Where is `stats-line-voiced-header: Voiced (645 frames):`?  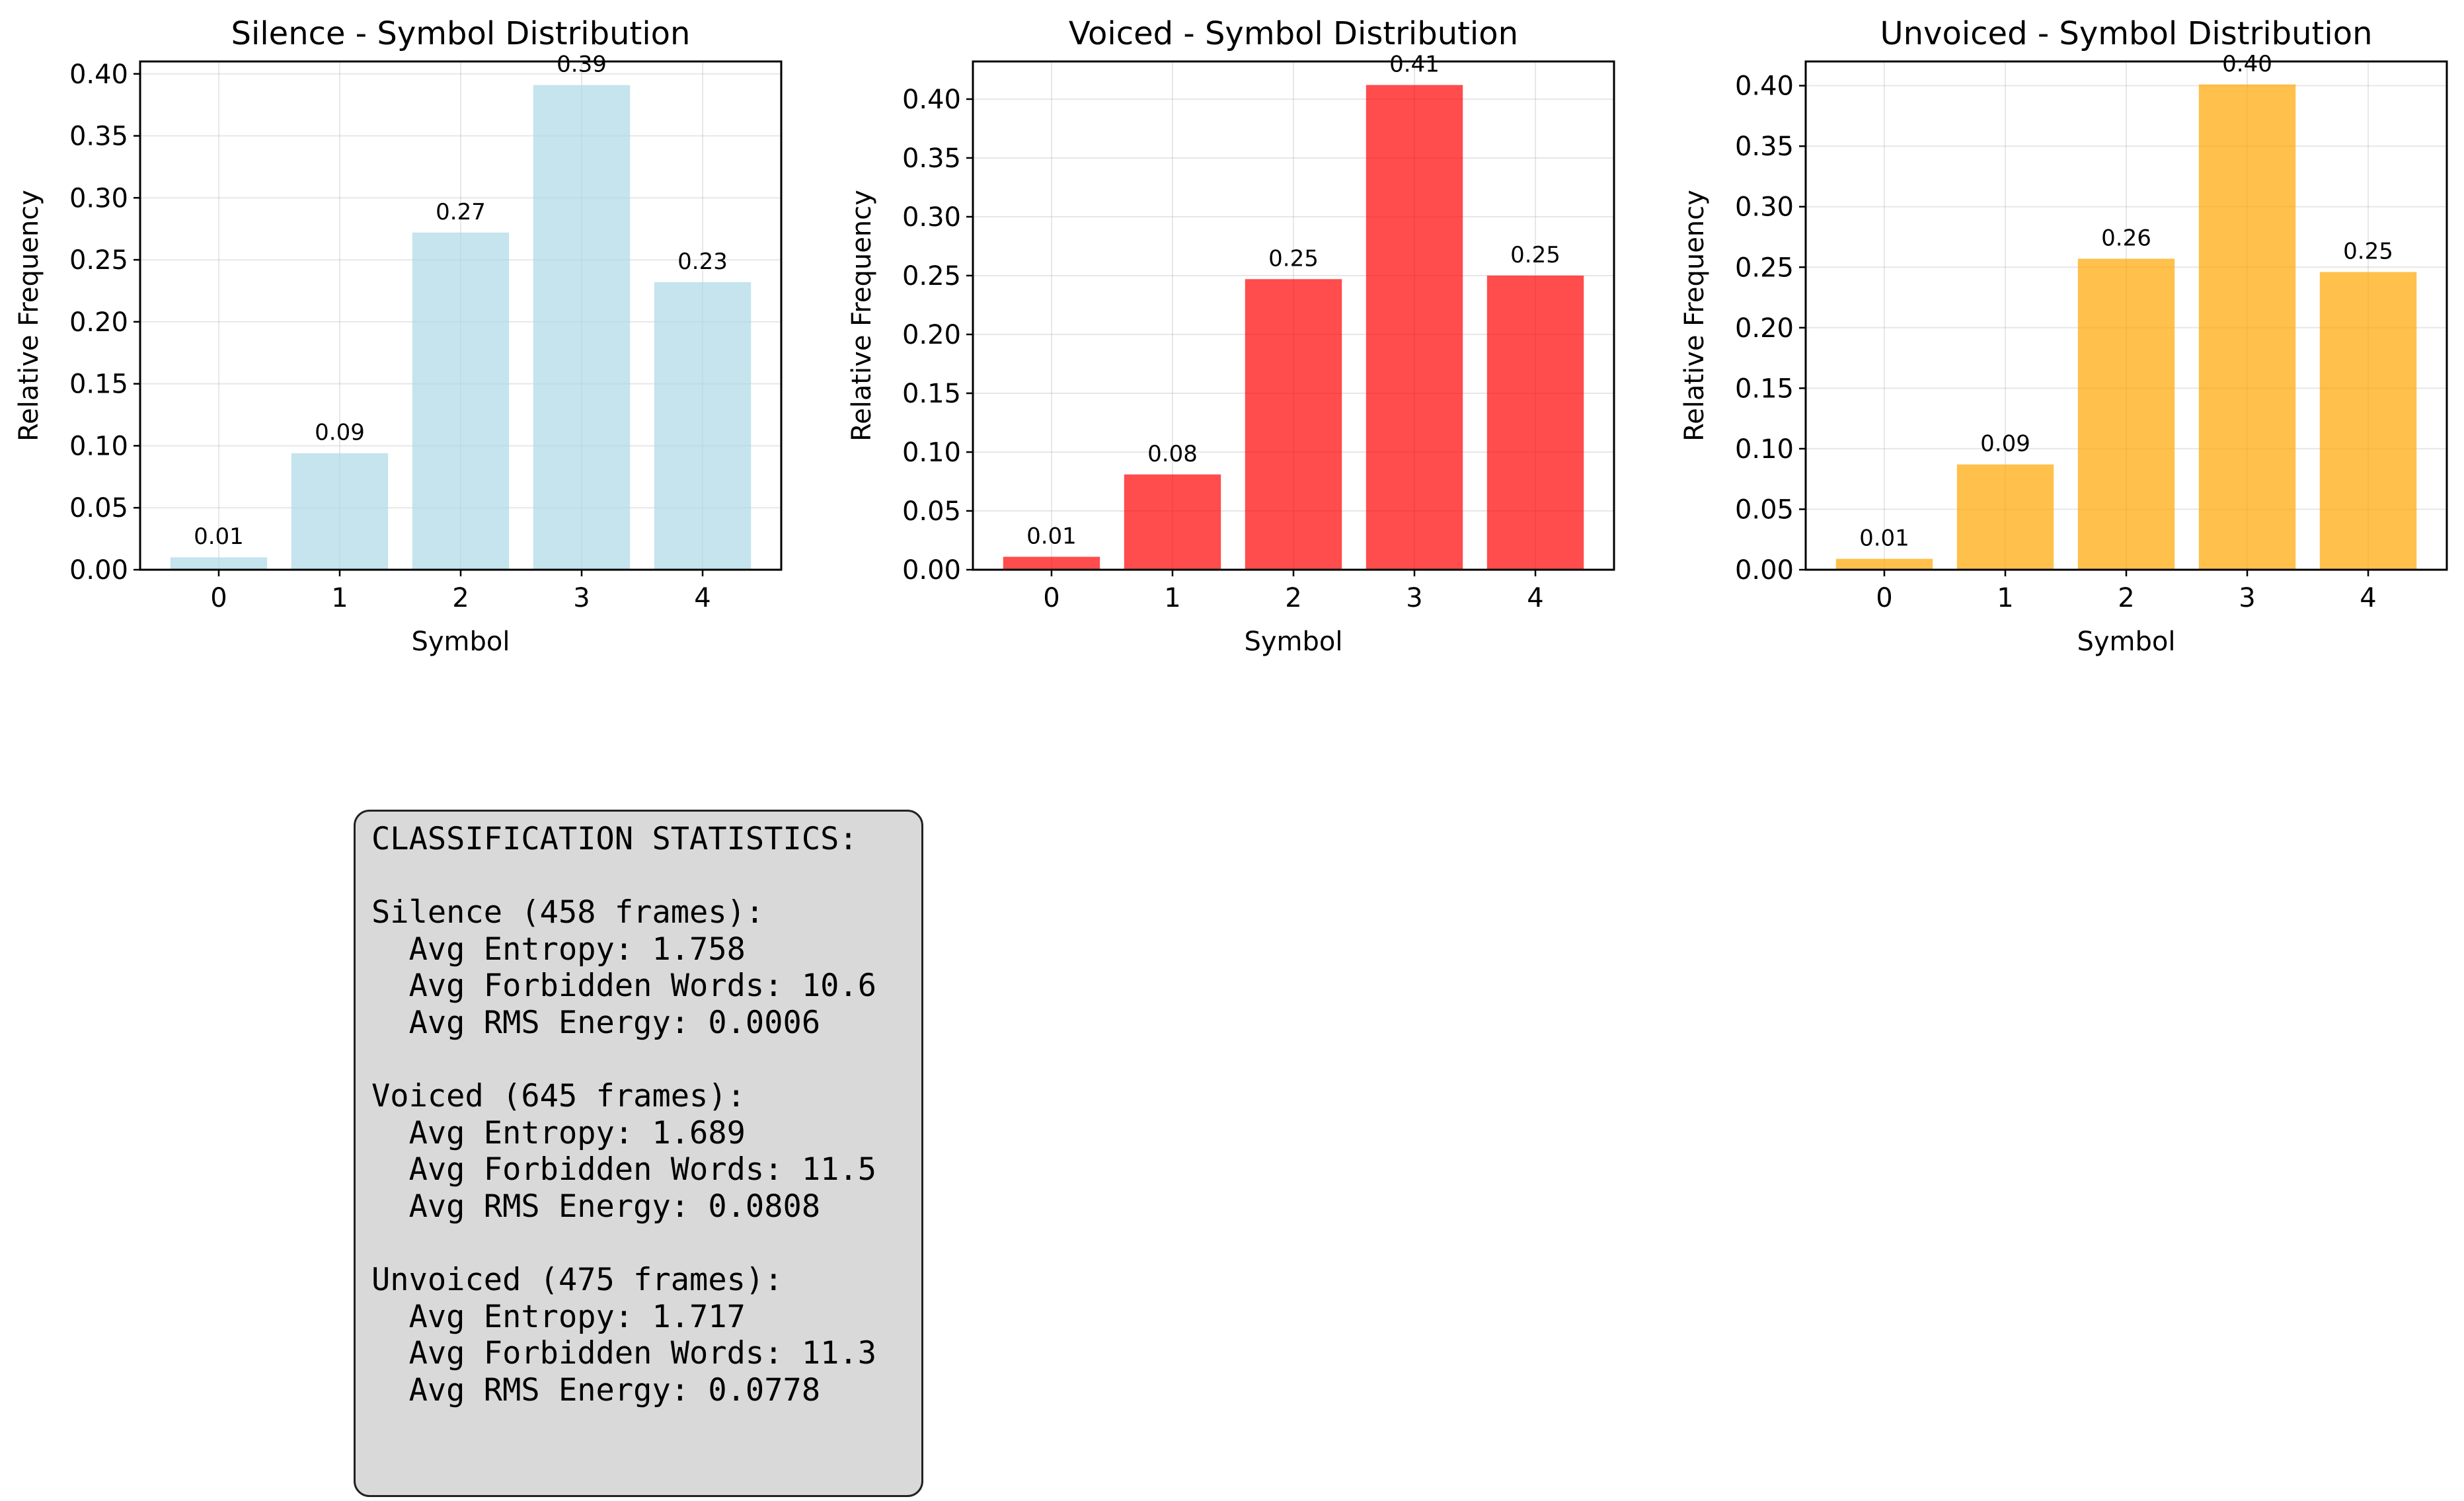 stats-line-voiced-header: Voiced (645 frames): is located at coordinates (558, 1096).